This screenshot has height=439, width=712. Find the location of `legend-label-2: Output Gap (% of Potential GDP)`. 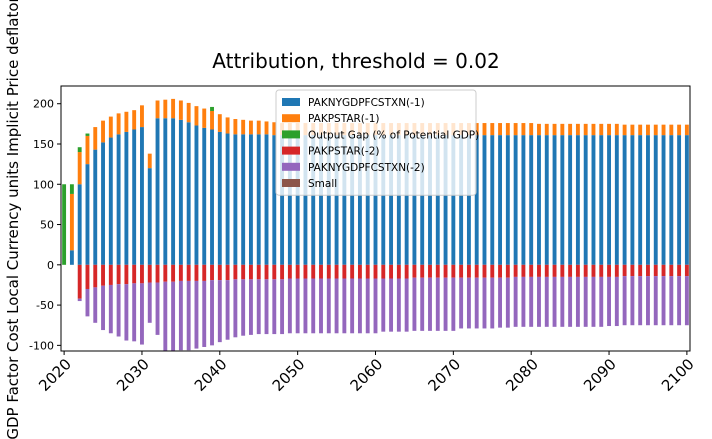

legend-label-2: Output Gap (% of Potential GDP) is located at coordinates (393, 135).